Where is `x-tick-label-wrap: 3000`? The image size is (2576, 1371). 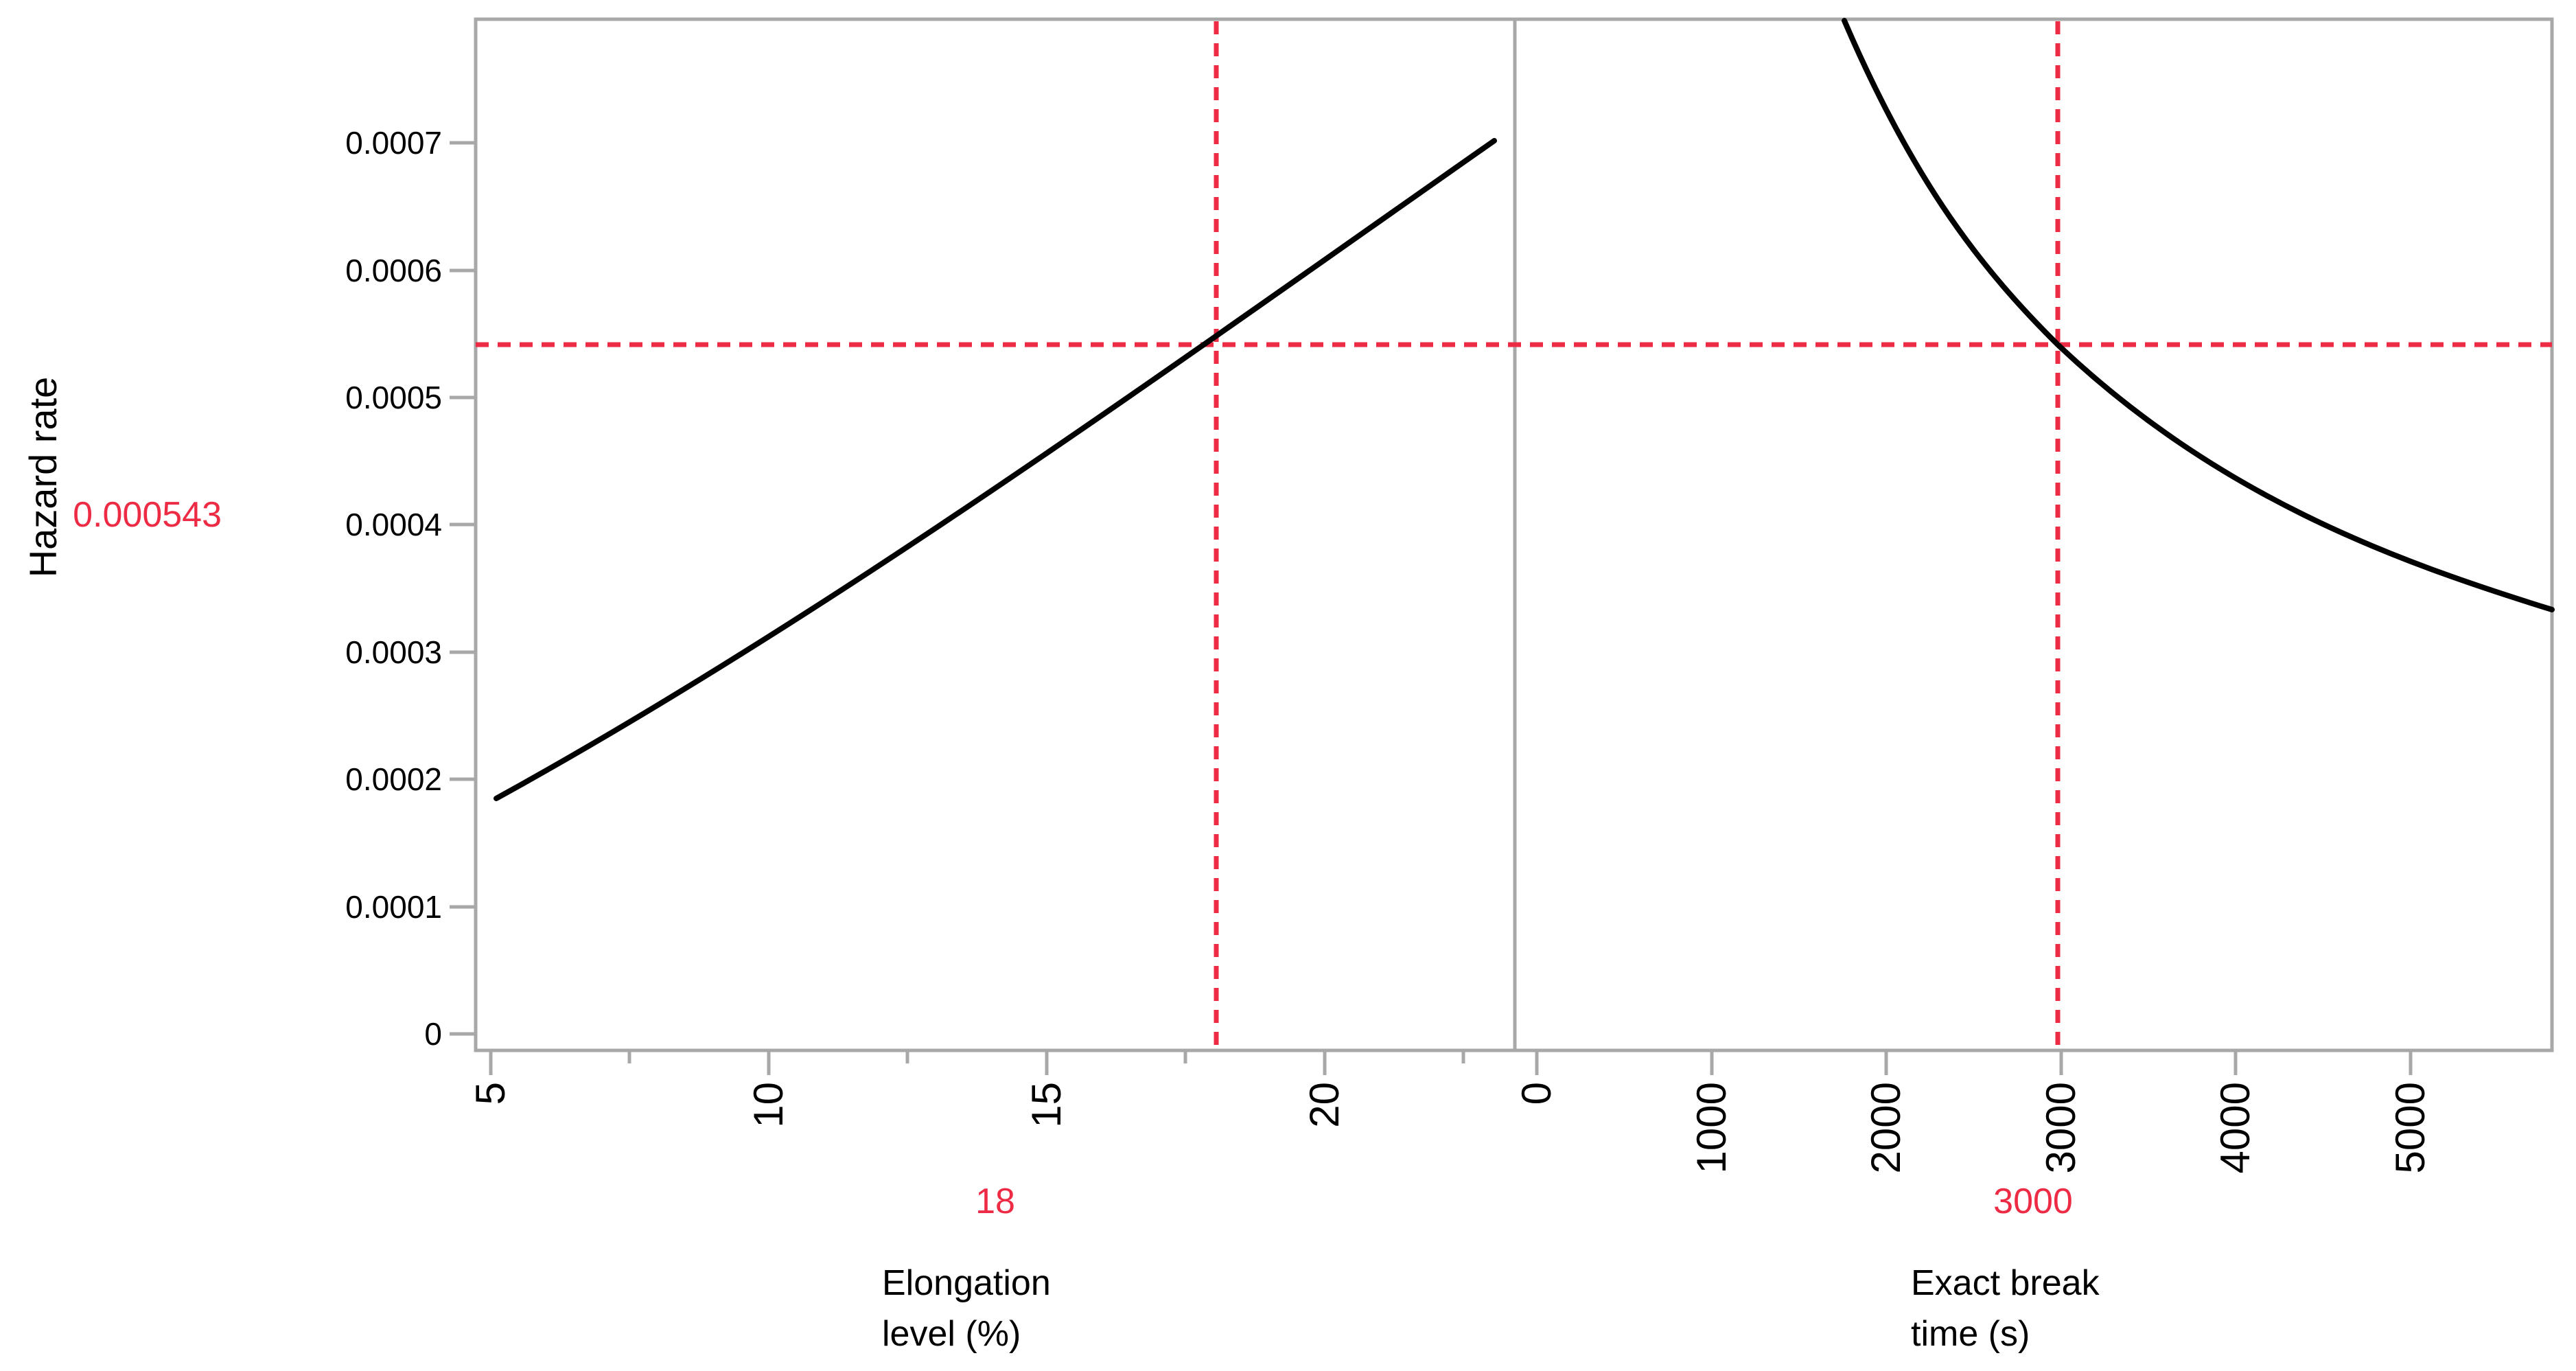 x-tick-label-wrap: 3000 is located at coordinates (2061, 1127).